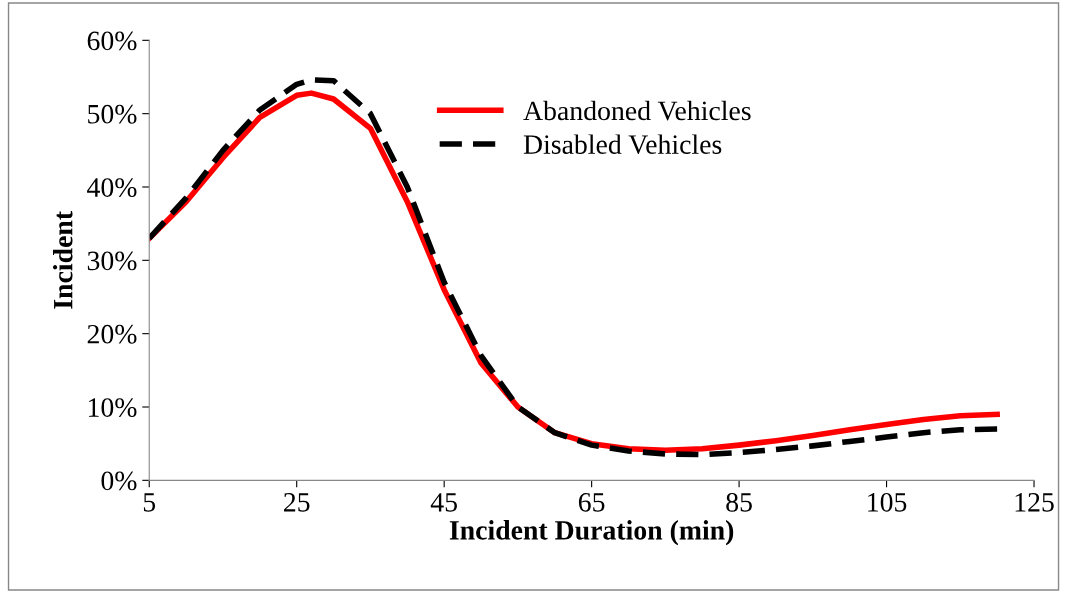  I want to click on x-tick-label: 85, so click(739, 502).